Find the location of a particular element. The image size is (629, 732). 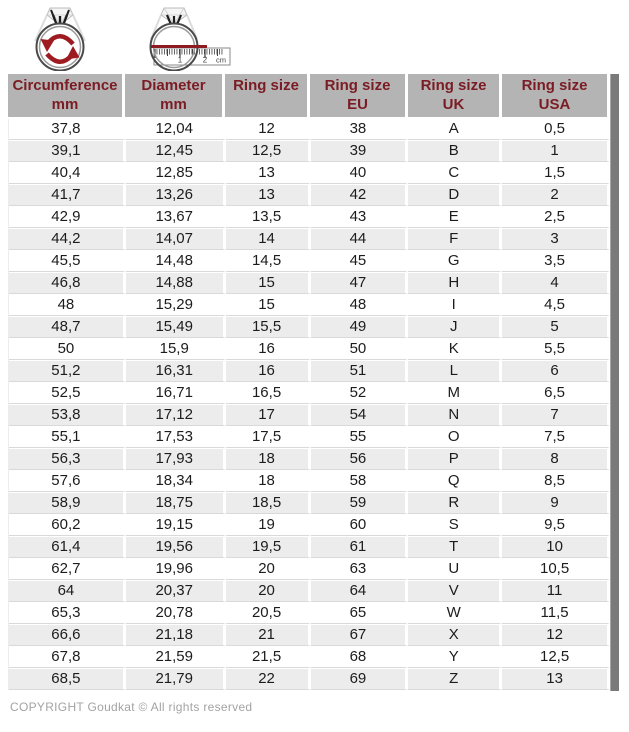

cell-circumference-mm: 56,3 is located at coordinates (67, 459).